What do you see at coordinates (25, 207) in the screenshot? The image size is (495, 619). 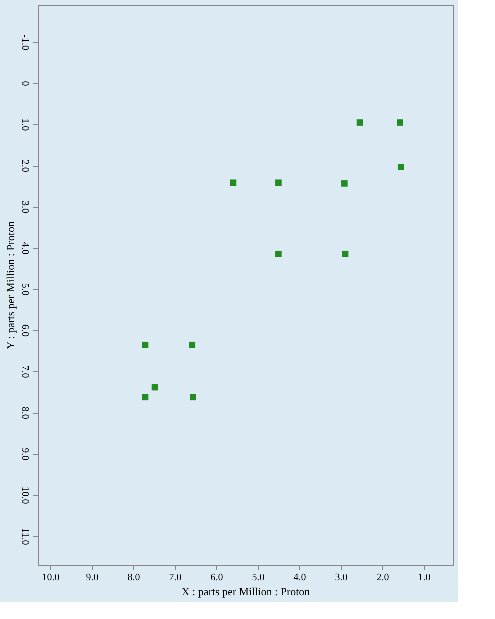 I see `y-tick-label: 3.0` at bounding box center [25, 207].